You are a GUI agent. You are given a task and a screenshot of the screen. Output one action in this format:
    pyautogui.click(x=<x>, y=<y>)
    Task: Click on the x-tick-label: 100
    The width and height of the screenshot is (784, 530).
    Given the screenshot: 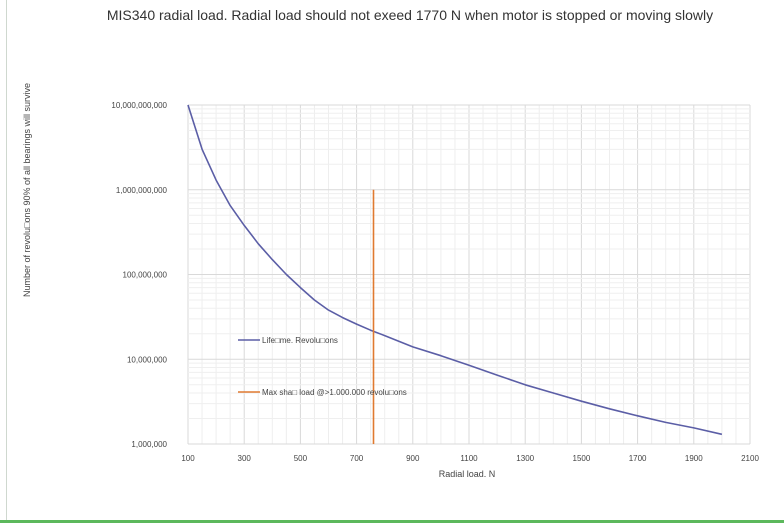 What is the action you would take?
    pyautogui.click(x=188, y=458)
    